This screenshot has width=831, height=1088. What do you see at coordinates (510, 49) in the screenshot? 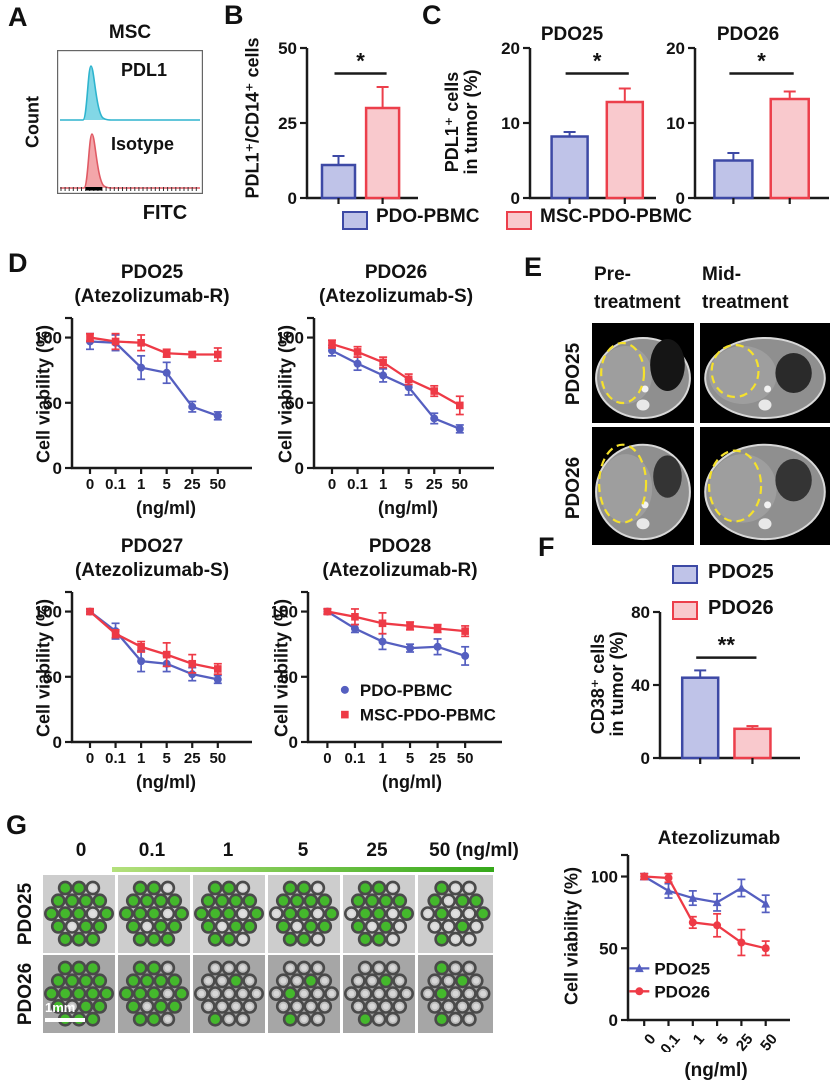
I see `svg-text: 20` at bounding box center [510, 49].